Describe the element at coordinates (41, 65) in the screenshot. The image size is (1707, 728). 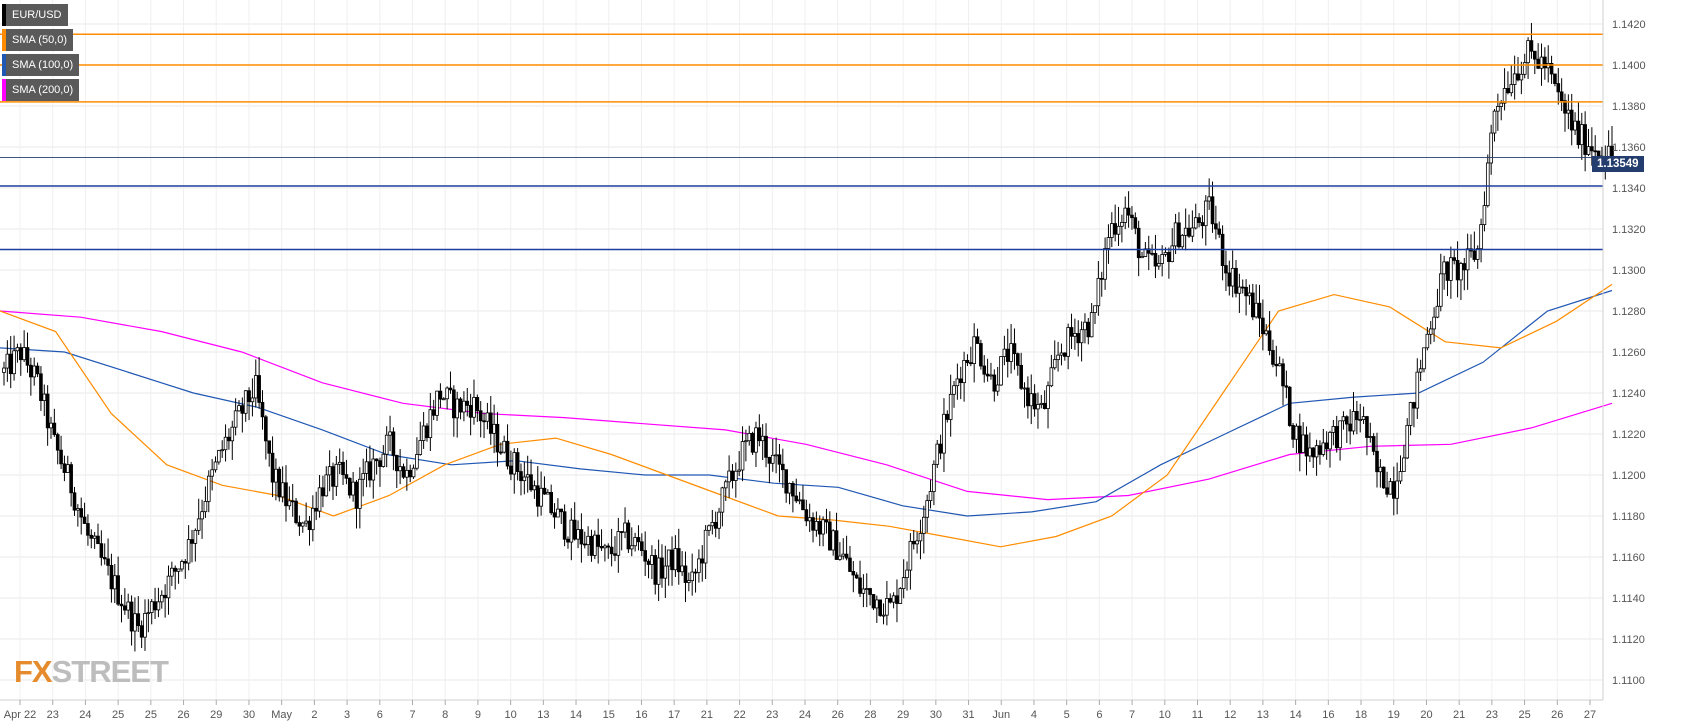
I see `legend-item-sma100: SMA (100,0)` at that location.